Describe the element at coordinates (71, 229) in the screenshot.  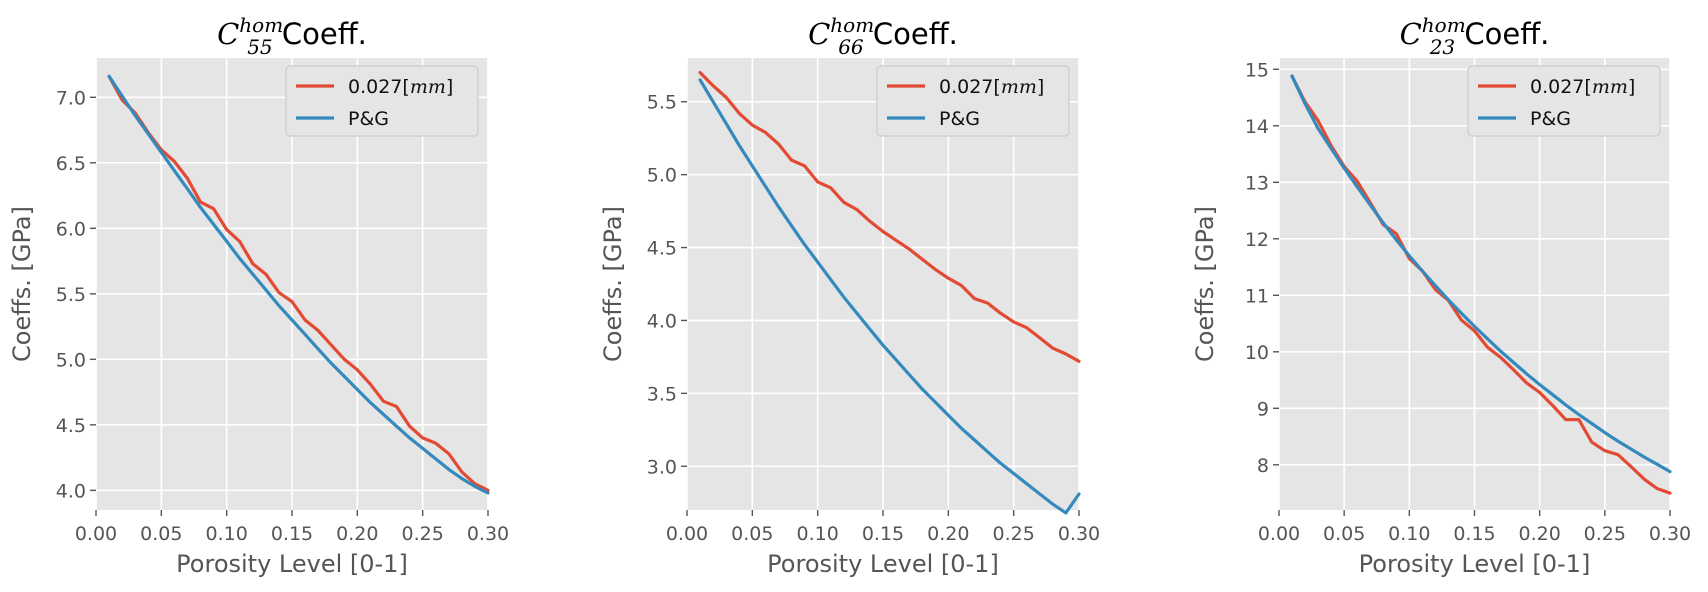
I see `y-tick-label: 6.0` at that location.